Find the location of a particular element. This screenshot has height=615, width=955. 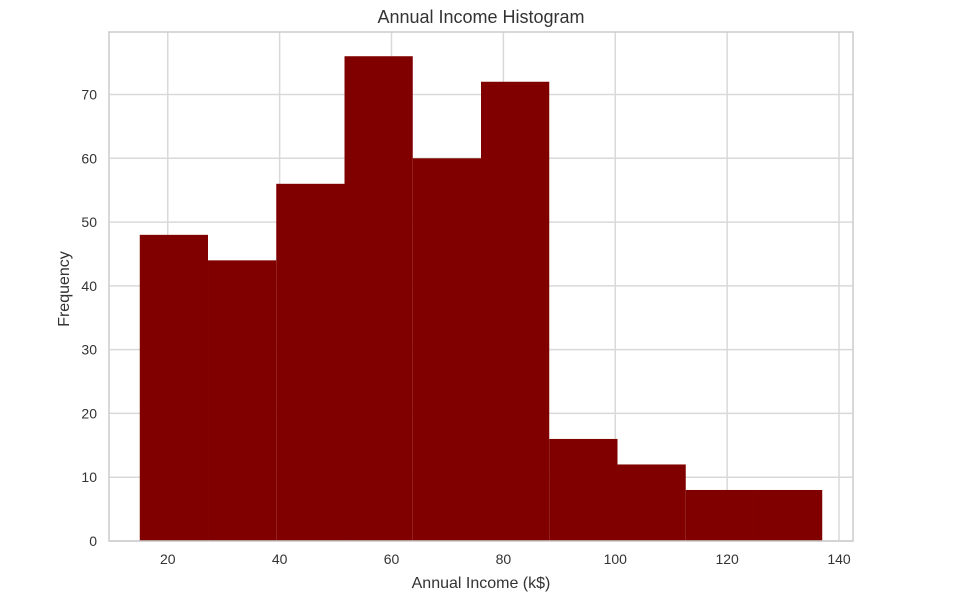

x-tick-label-120: 120 is located at coordinates (727, 559).